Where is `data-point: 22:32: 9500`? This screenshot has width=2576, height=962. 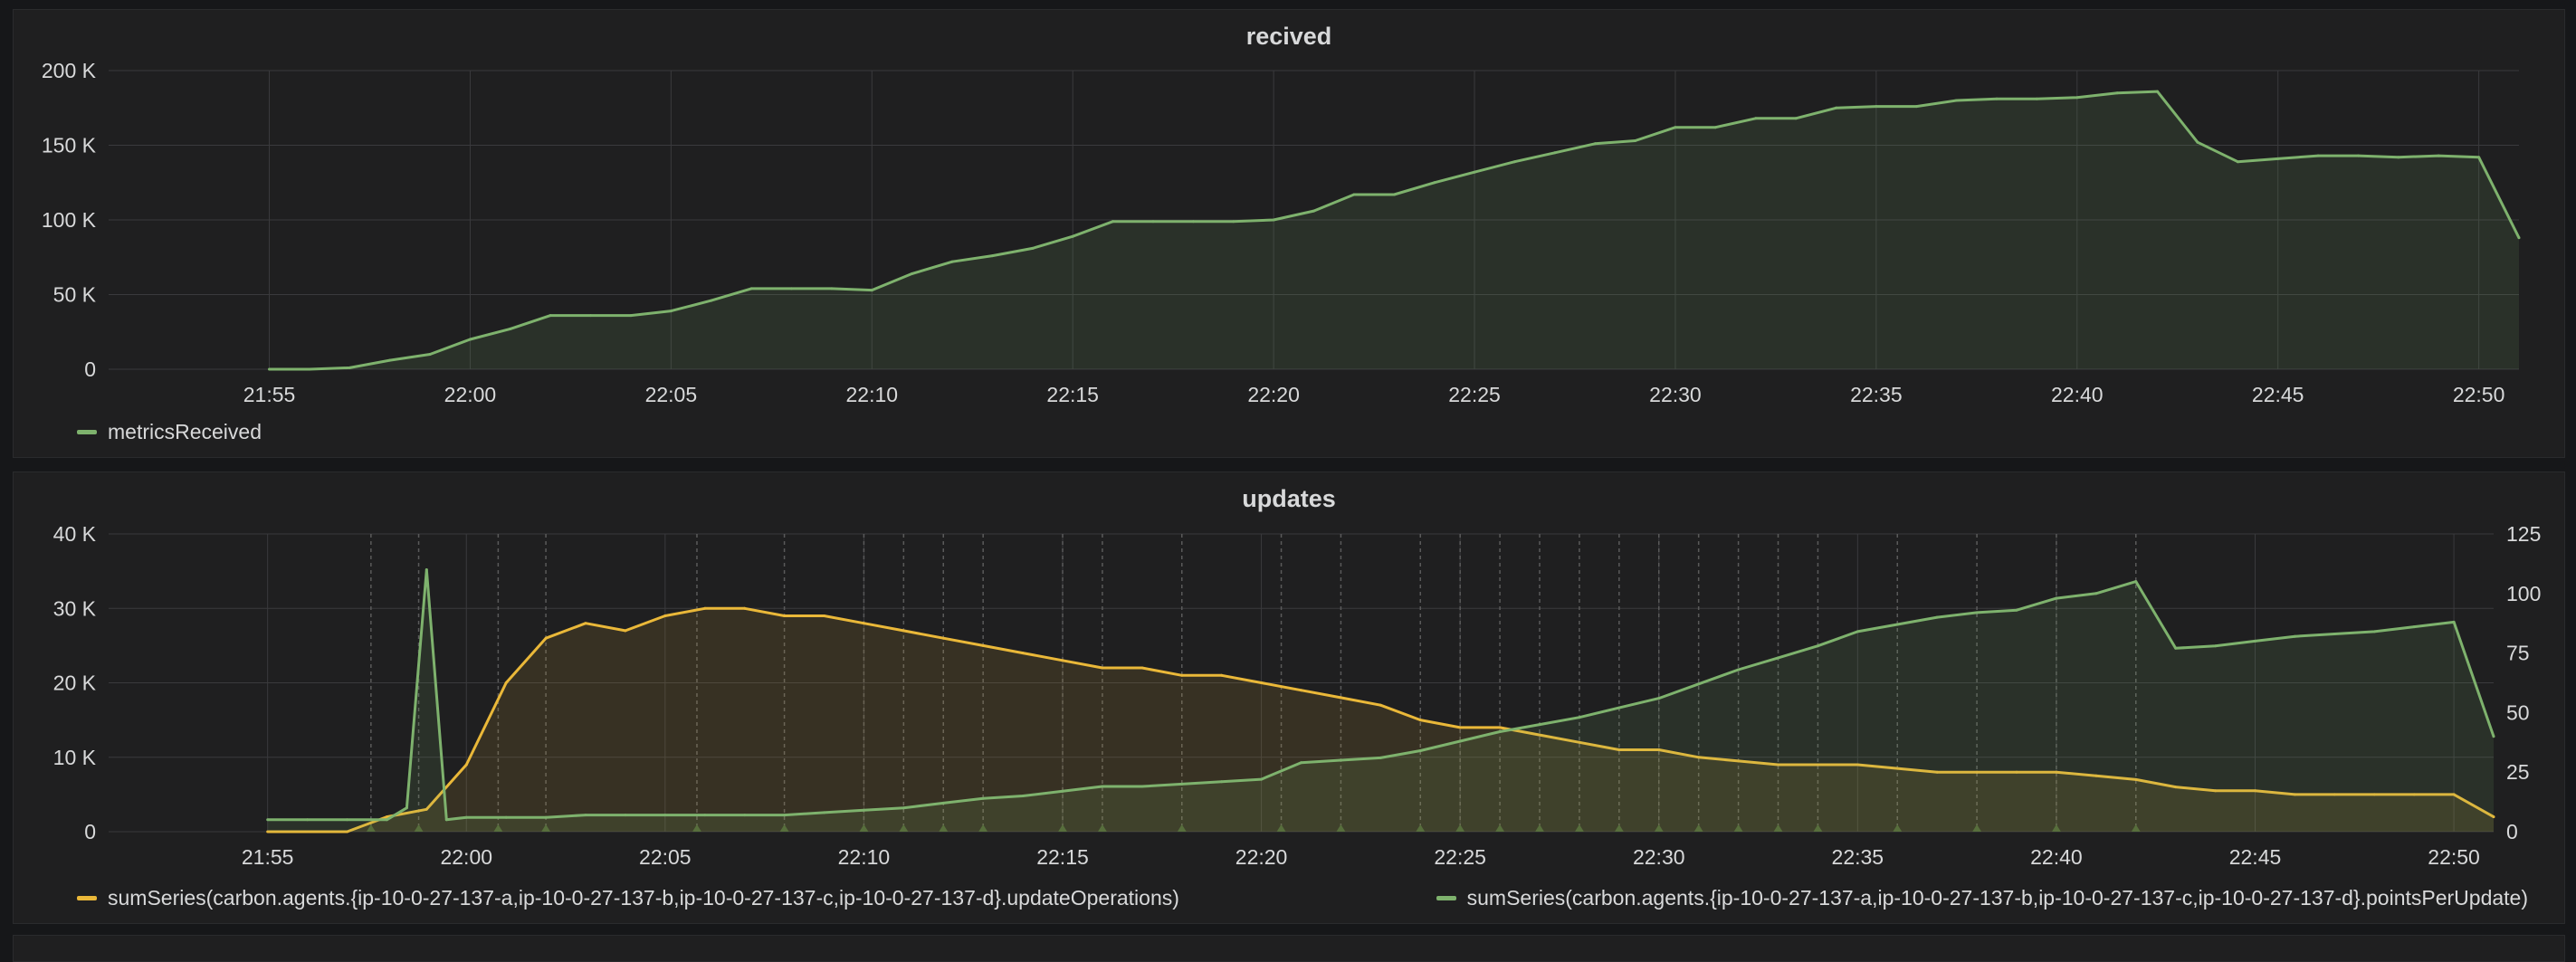 data-point: 22:32: 9500 is located at coordinates (1739, 761).